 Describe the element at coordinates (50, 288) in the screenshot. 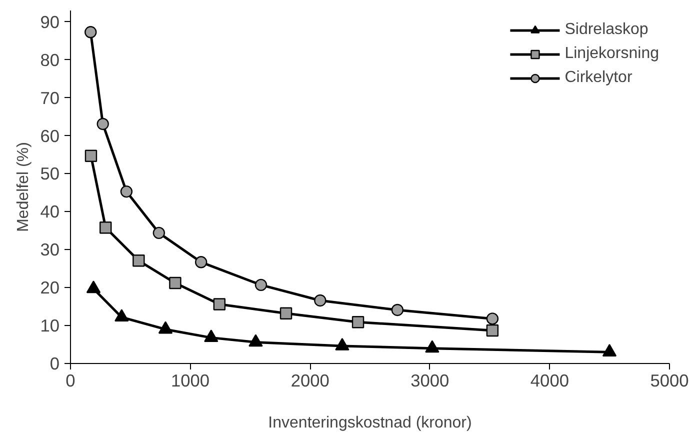

I see `y-tick-label: 20` at that location.